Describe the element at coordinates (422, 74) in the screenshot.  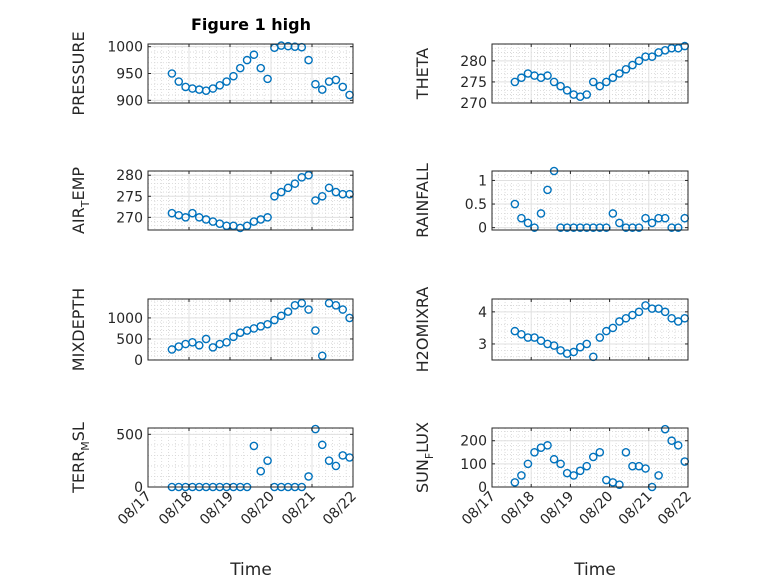
I see `y-axis-label: THETA` at that location.